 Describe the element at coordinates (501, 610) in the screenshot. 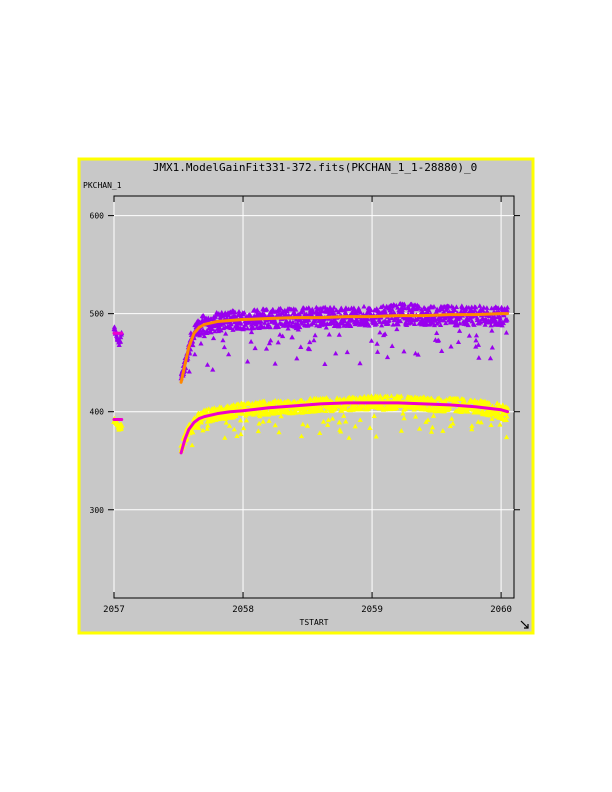

I see `x-tick-label: 2060` at that location.